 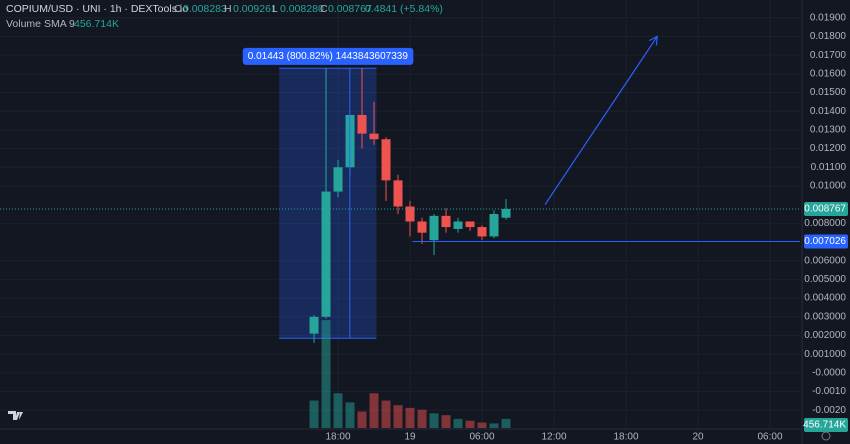 I want to click on x-tick-label: 20, so click(x=698, y=437).